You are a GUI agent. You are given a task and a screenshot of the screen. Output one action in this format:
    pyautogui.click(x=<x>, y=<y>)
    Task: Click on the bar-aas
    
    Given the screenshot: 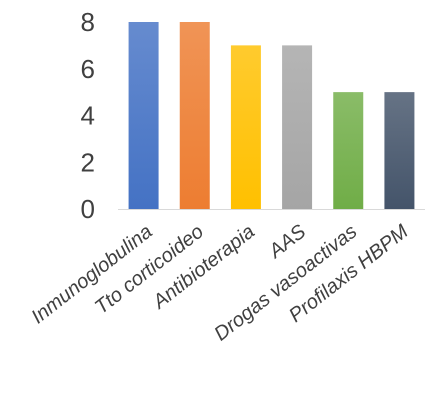 What is the action you would take?
    pyautogui.click(x=297, y=127)
    